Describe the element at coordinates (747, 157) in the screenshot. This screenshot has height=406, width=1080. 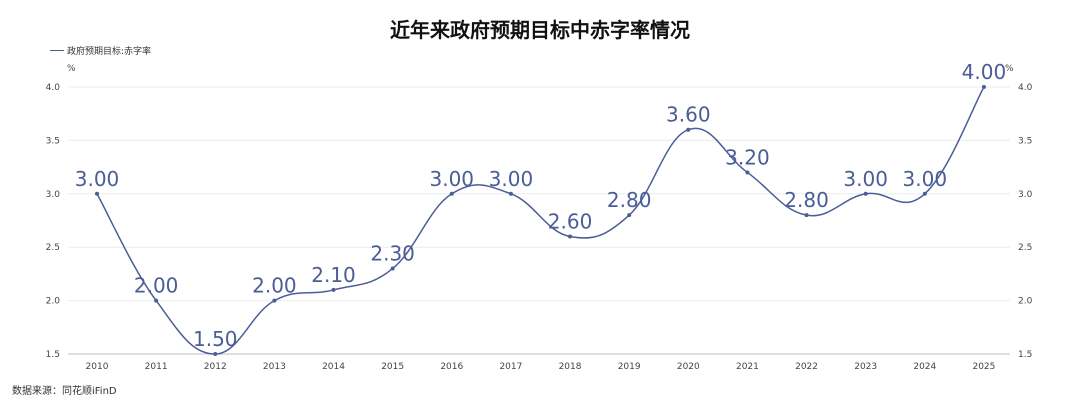
I see `data-label: 3.20` at that location.